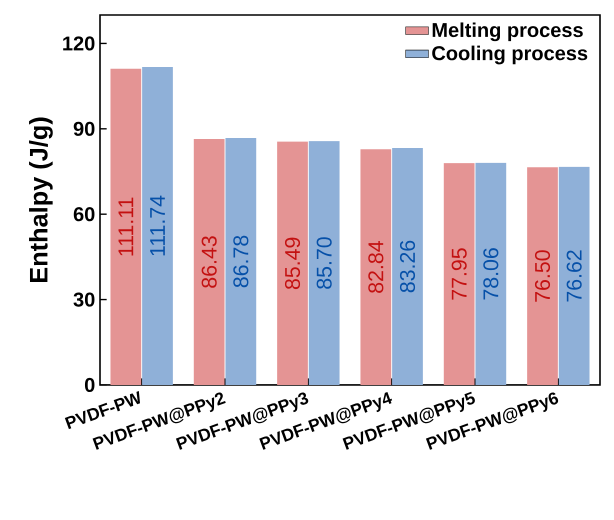  I want to click on data-label: 111.11, so click(126, 227).